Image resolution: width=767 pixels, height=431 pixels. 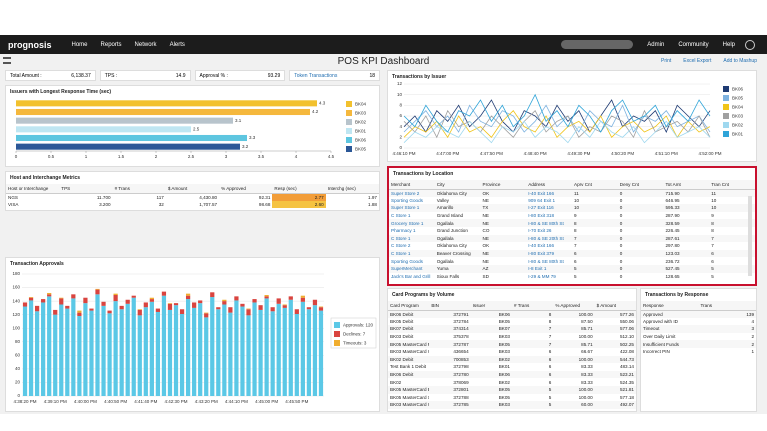 What do you see at coordinates (450, 314) in the screenshot?
I see `table-cell: 372791` at bounding box center [450, 314].